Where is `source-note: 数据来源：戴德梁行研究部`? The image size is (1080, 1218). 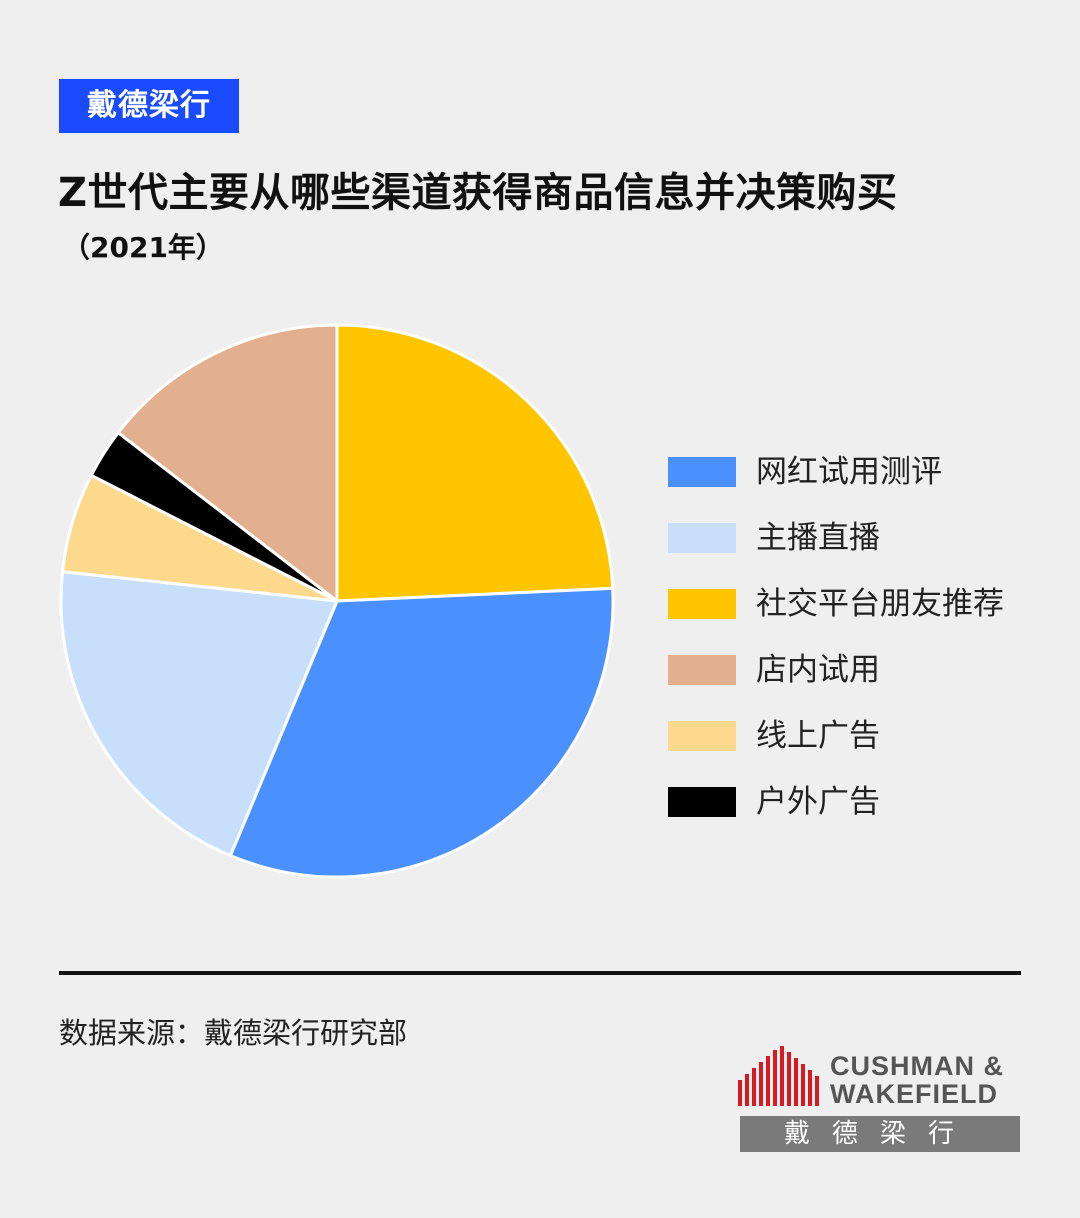
source-note: 数据来源：戴德梁行研究部 is located at coordinates (233, 1033).